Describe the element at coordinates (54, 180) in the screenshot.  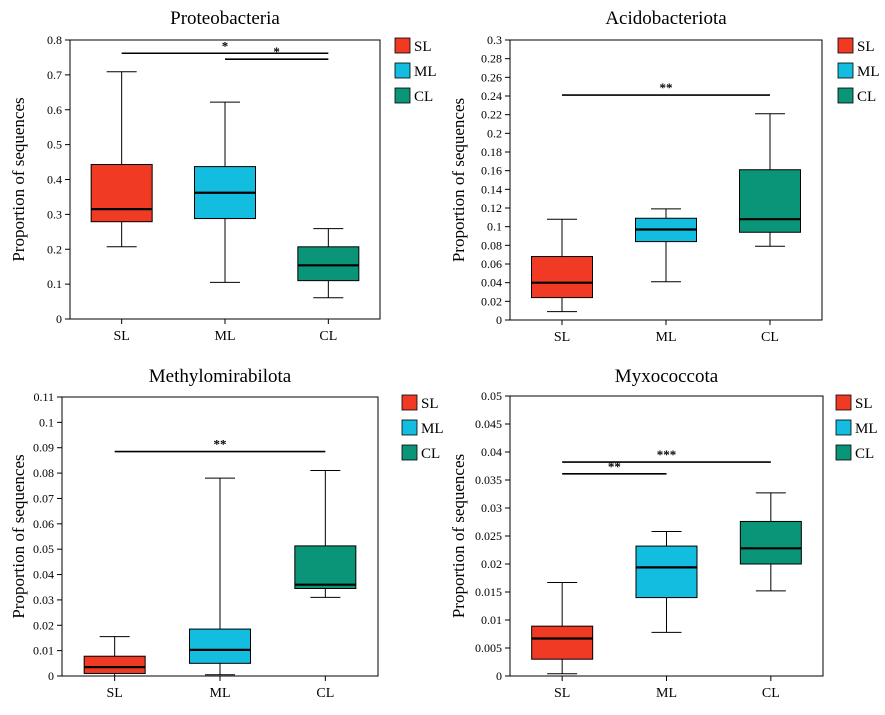
I see `y-tick-label: 0.4` at that location.